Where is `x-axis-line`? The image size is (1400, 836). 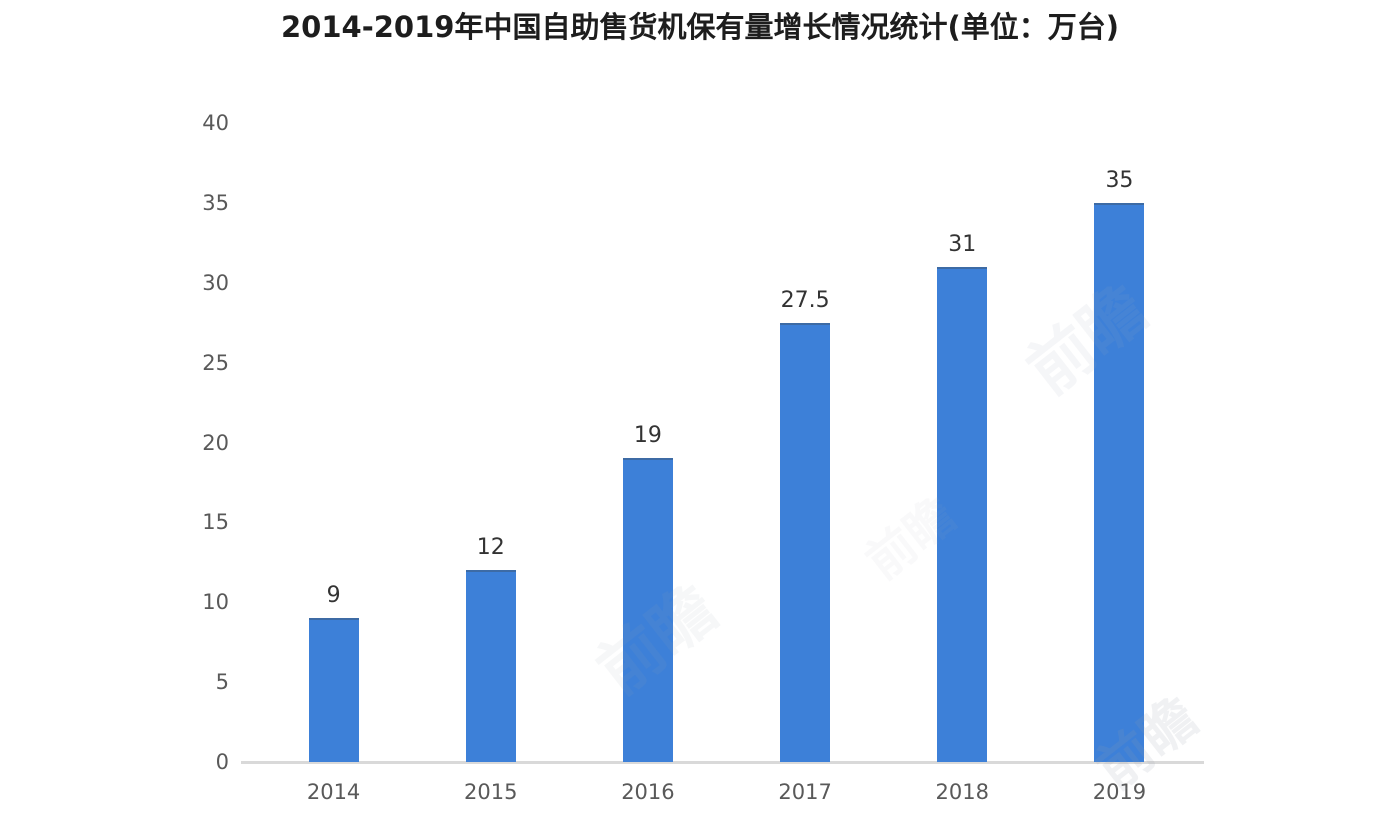
x-axis-line is located at coordinates (722, 762).